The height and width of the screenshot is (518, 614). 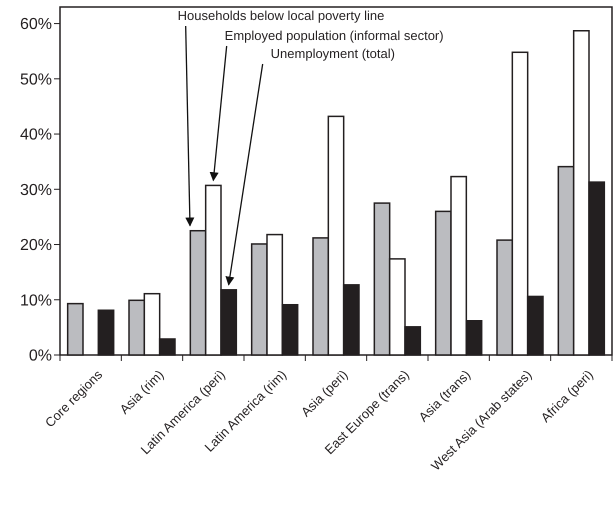 What do you see at coordinates (332, 53) in the screenshot?
I see `text: Unemployment (total)` at bounding box center [332, 53].